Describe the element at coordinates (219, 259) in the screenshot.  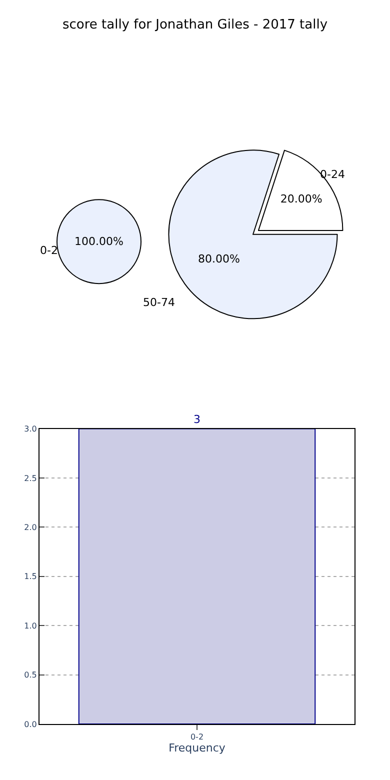
I see `data-label: 80.00%` at that location.